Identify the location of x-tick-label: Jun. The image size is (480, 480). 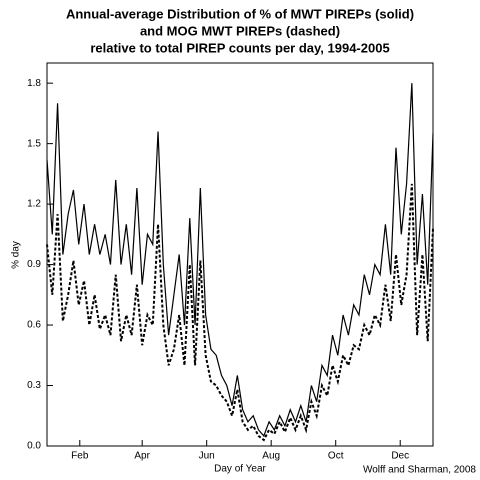
(207, 456).